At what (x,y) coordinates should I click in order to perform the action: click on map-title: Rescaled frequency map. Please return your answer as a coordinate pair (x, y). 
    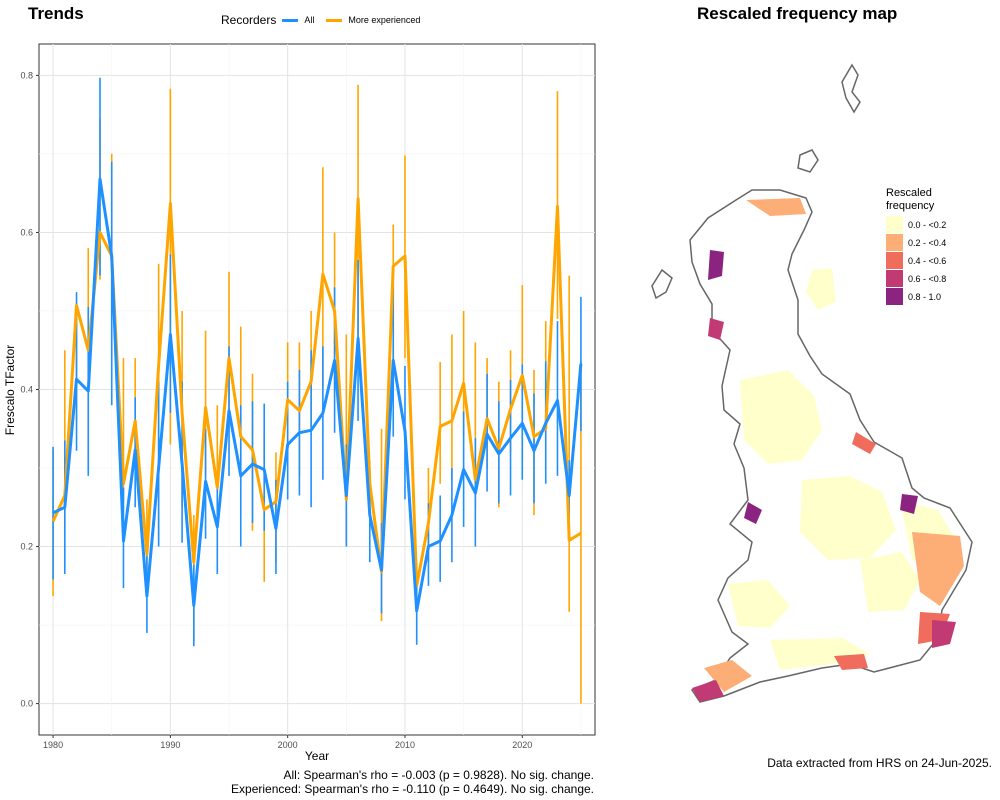
    Looking at the image, I should click on (797, 13).